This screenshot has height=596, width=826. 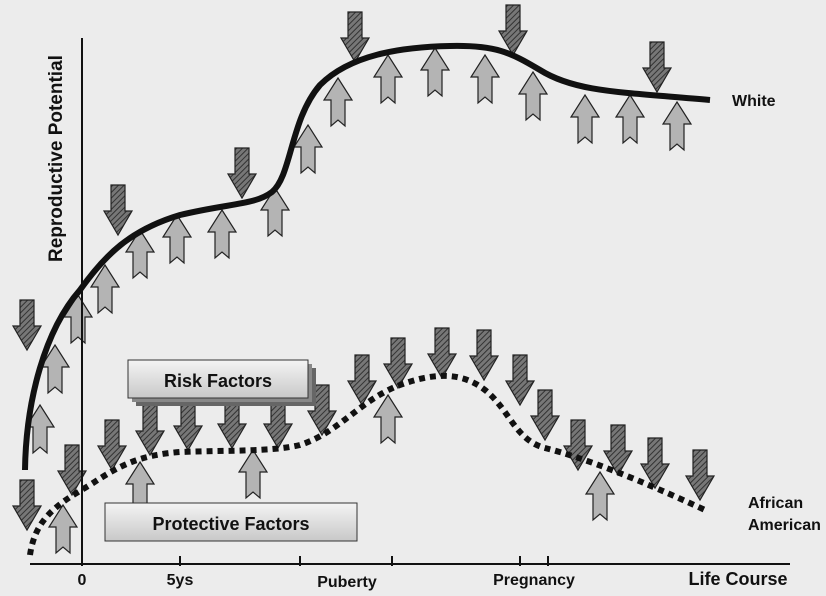 What do you see at coordinates (347, 582) in the screenshot?
I see `x-tick-label: Puberty` at bounding box center [347, 582].